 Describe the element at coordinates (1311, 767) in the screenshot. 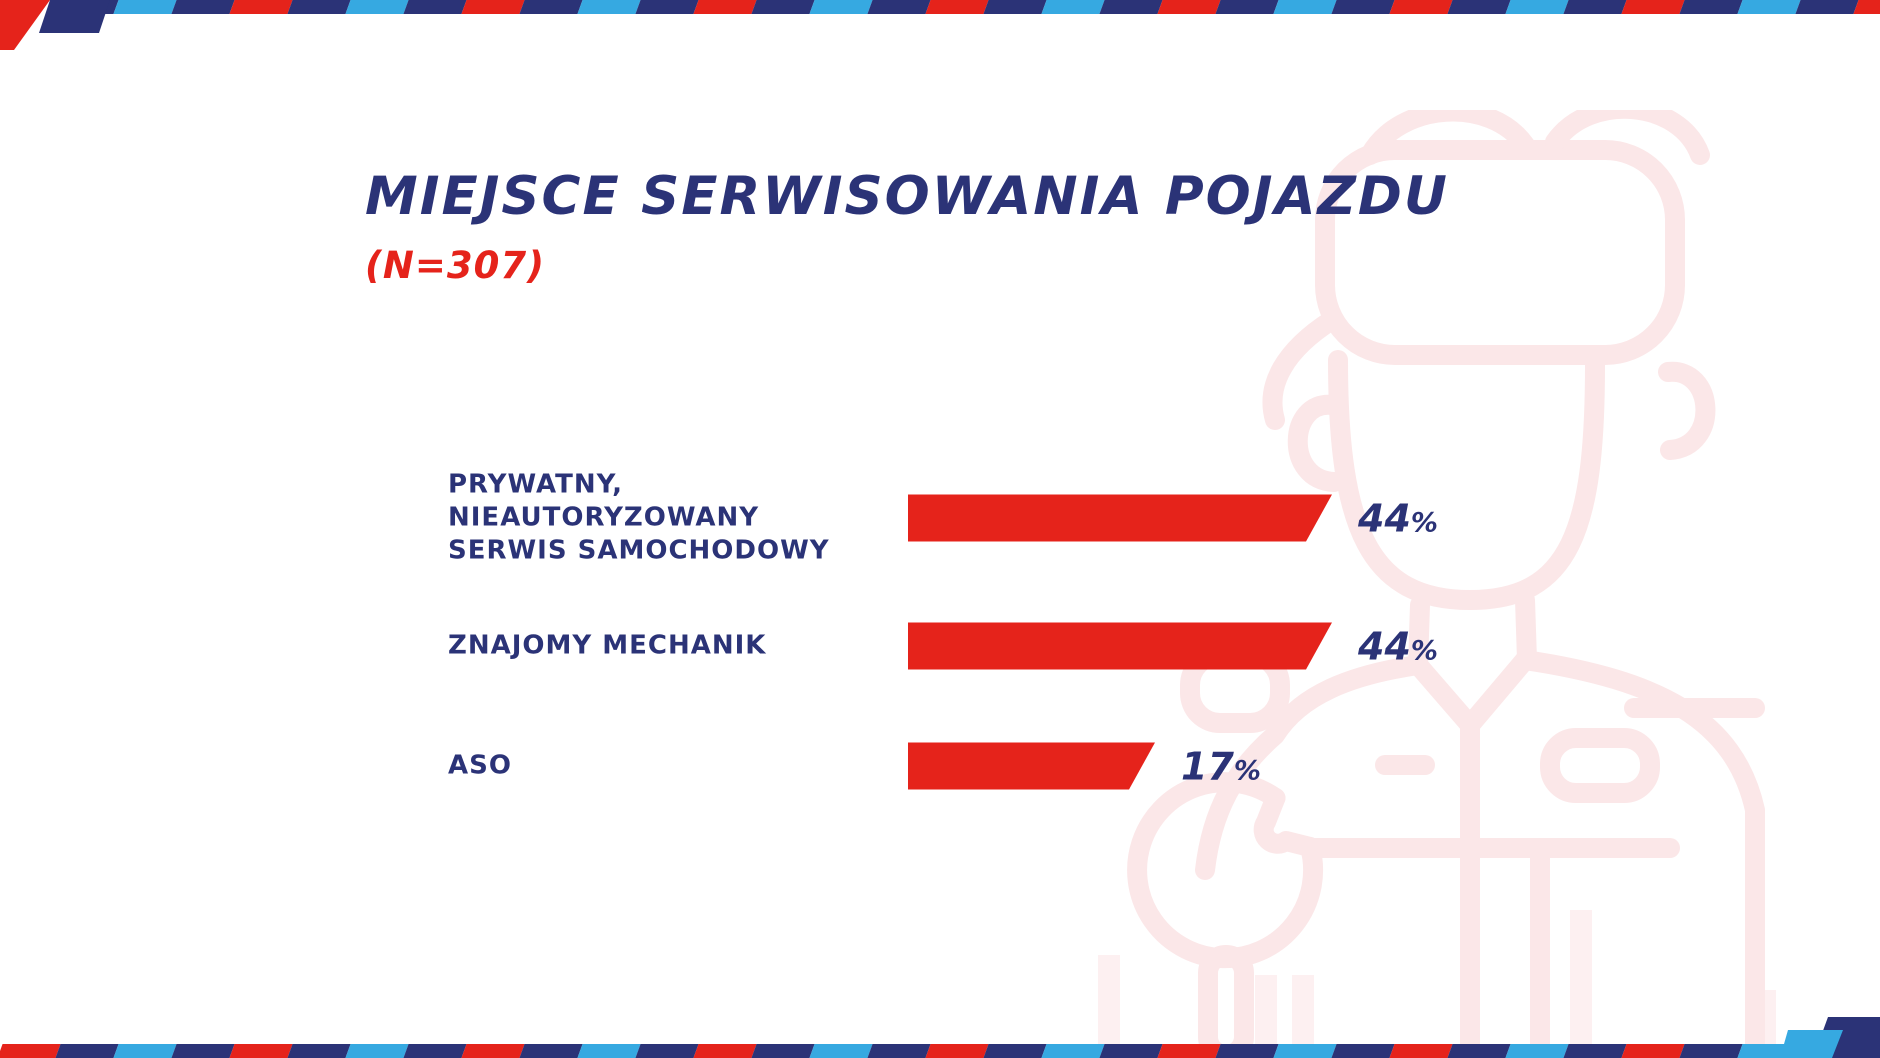

I see `left-shoulder` at that location.